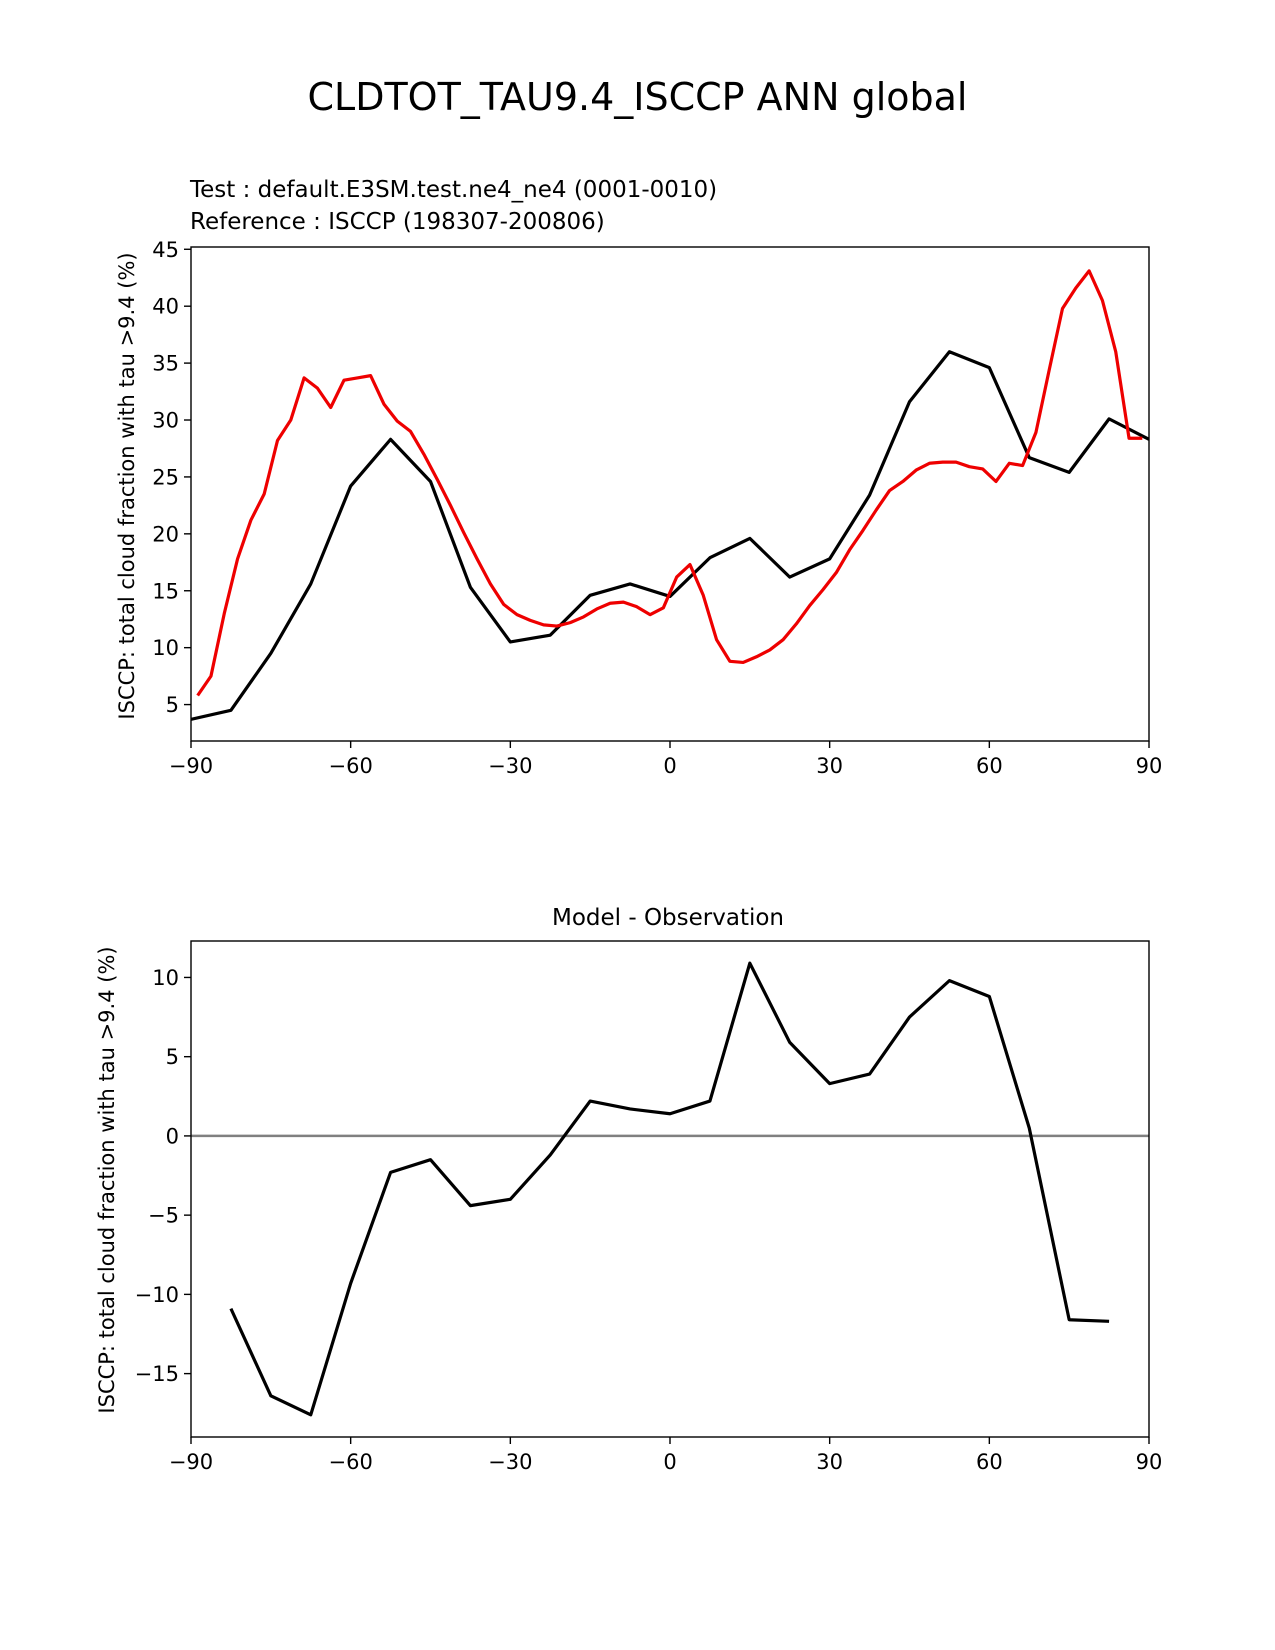 This screenshot has height=1650, width=1275. I want to click on bottom-xtick-label: 30, so click(829, 1462).